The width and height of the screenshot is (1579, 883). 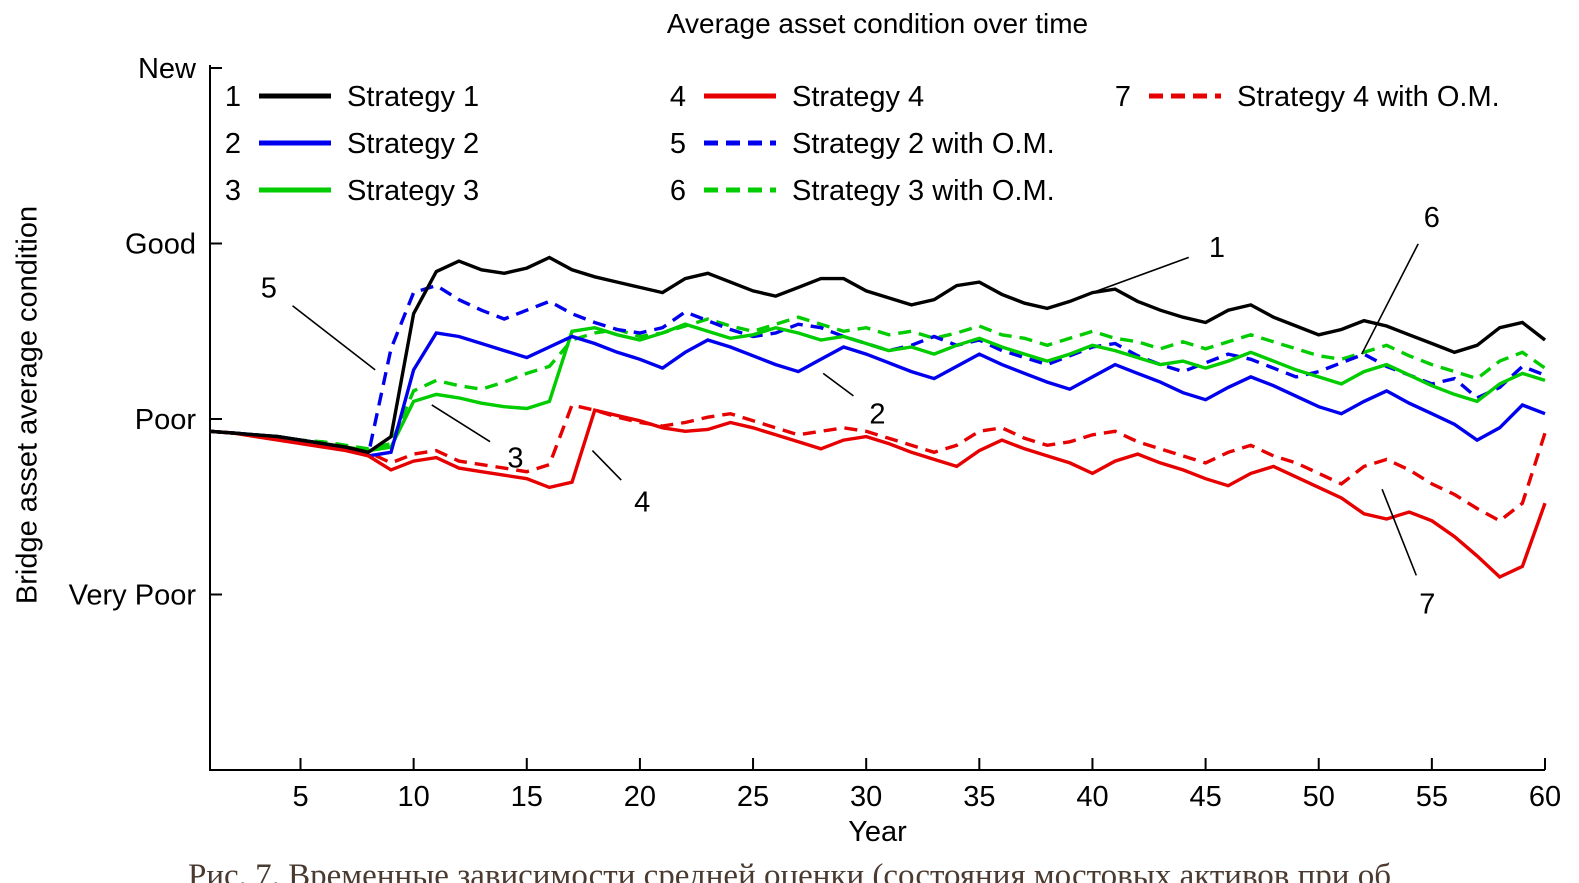 I want to click on x-tick-label: 5, so click(x=300, y=797).